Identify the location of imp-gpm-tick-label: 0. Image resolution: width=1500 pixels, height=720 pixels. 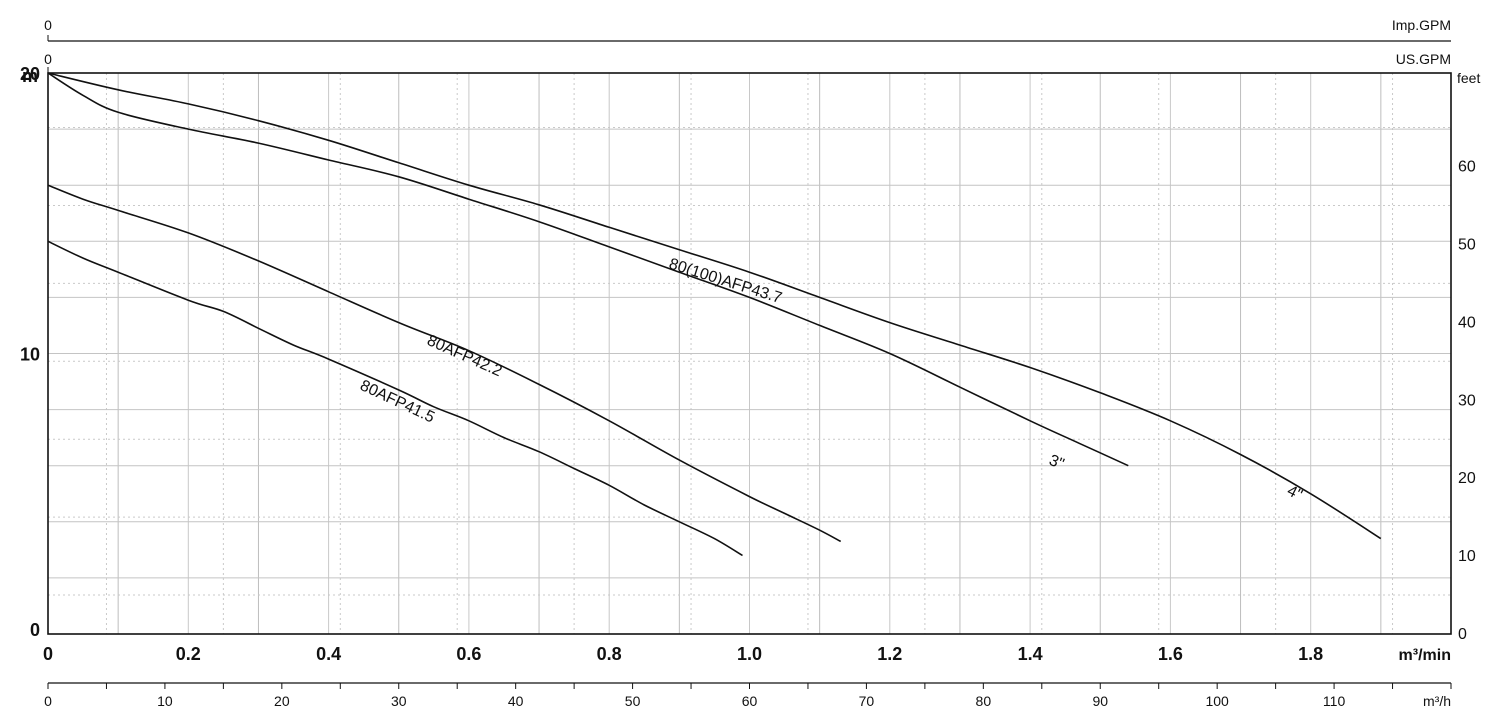
(48, 25).